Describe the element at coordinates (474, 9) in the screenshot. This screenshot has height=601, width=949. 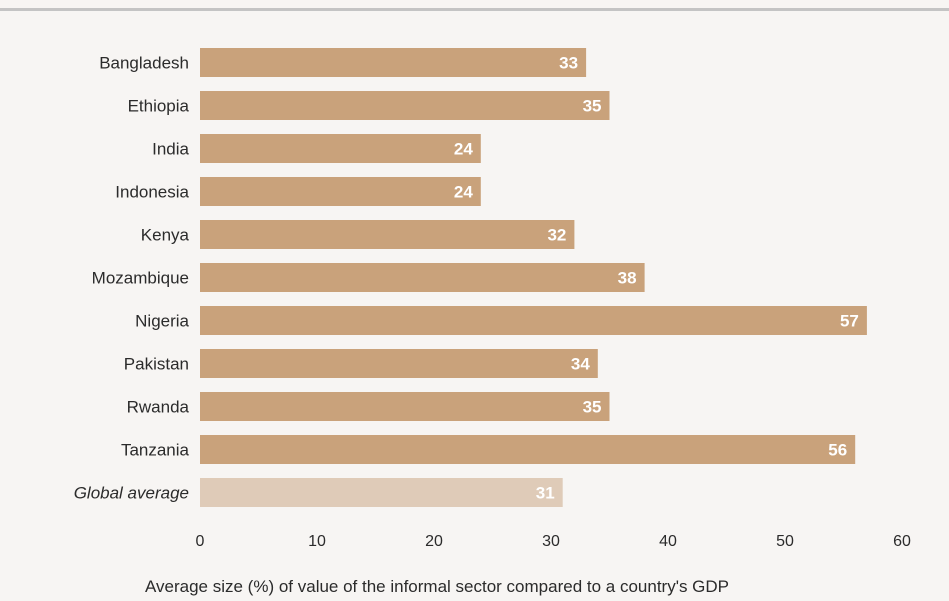
I see `top-rule` at that location.